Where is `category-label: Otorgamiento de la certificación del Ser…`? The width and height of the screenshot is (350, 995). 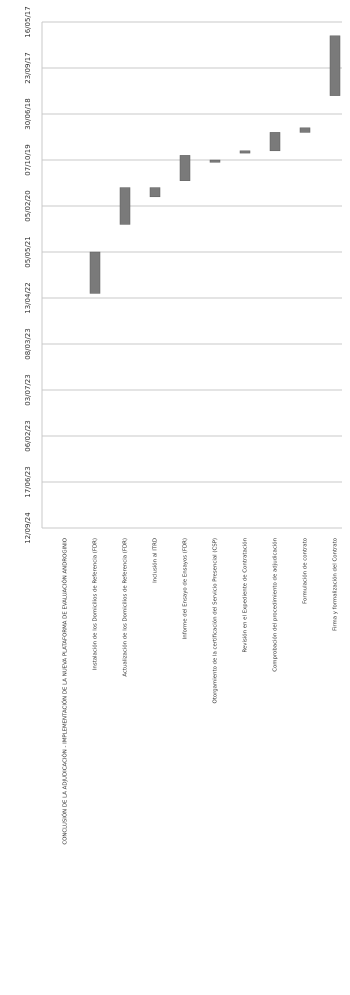 category-label: Otorgamiento de la certificación del Ser… is located at coordinates (215, 621).